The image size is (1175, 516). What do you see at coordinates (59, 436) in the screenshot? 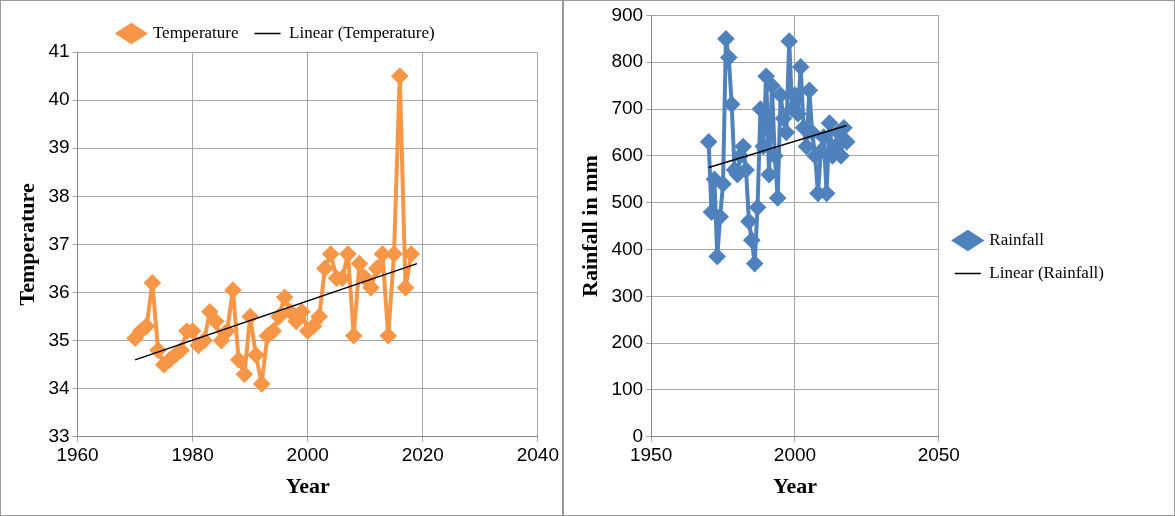
I see `y-tick-label: 33` at bounding box center [59, 436].